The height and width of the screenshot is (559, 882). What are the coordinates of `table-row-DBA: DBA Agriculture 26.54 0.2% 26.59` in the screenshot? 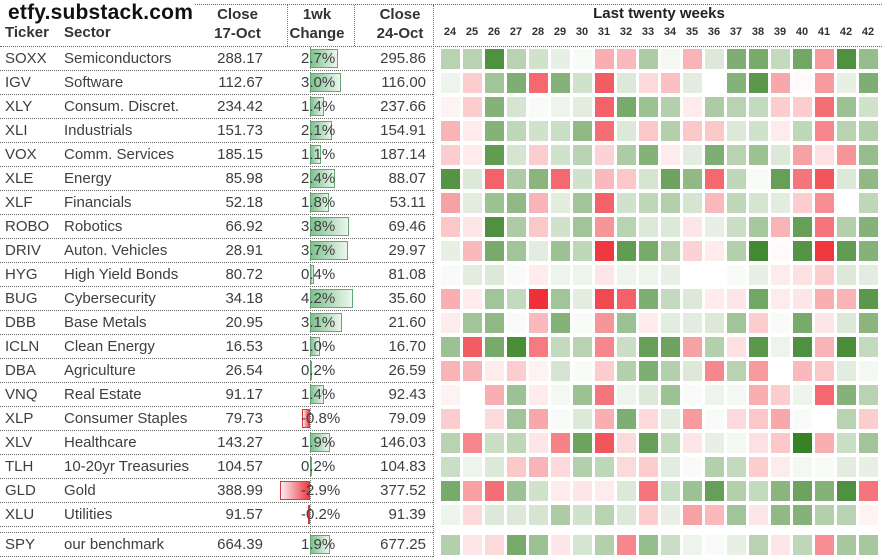 It's located at (216, 371).